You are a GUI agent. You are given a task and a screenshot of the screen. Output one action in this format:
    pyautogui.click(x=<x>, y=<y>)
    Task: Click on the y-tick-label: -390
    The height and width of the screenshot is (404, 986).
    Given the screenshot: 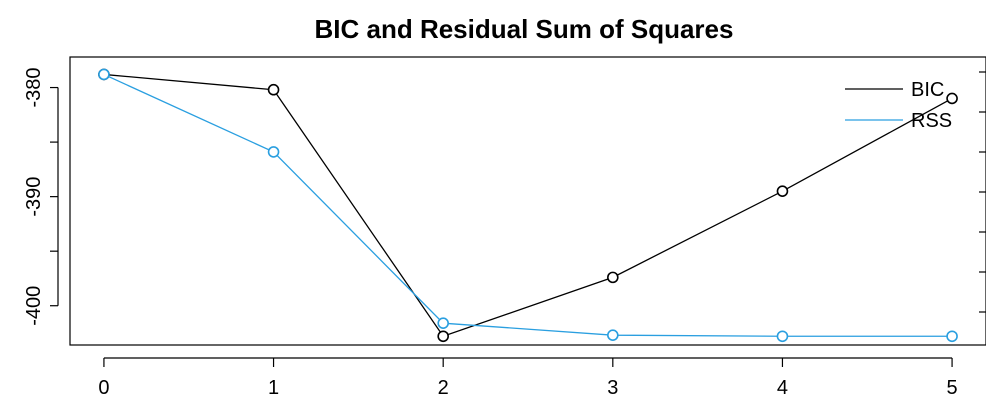 What is the action you would take?
    pyautogui.click(x=34, y=197)
    